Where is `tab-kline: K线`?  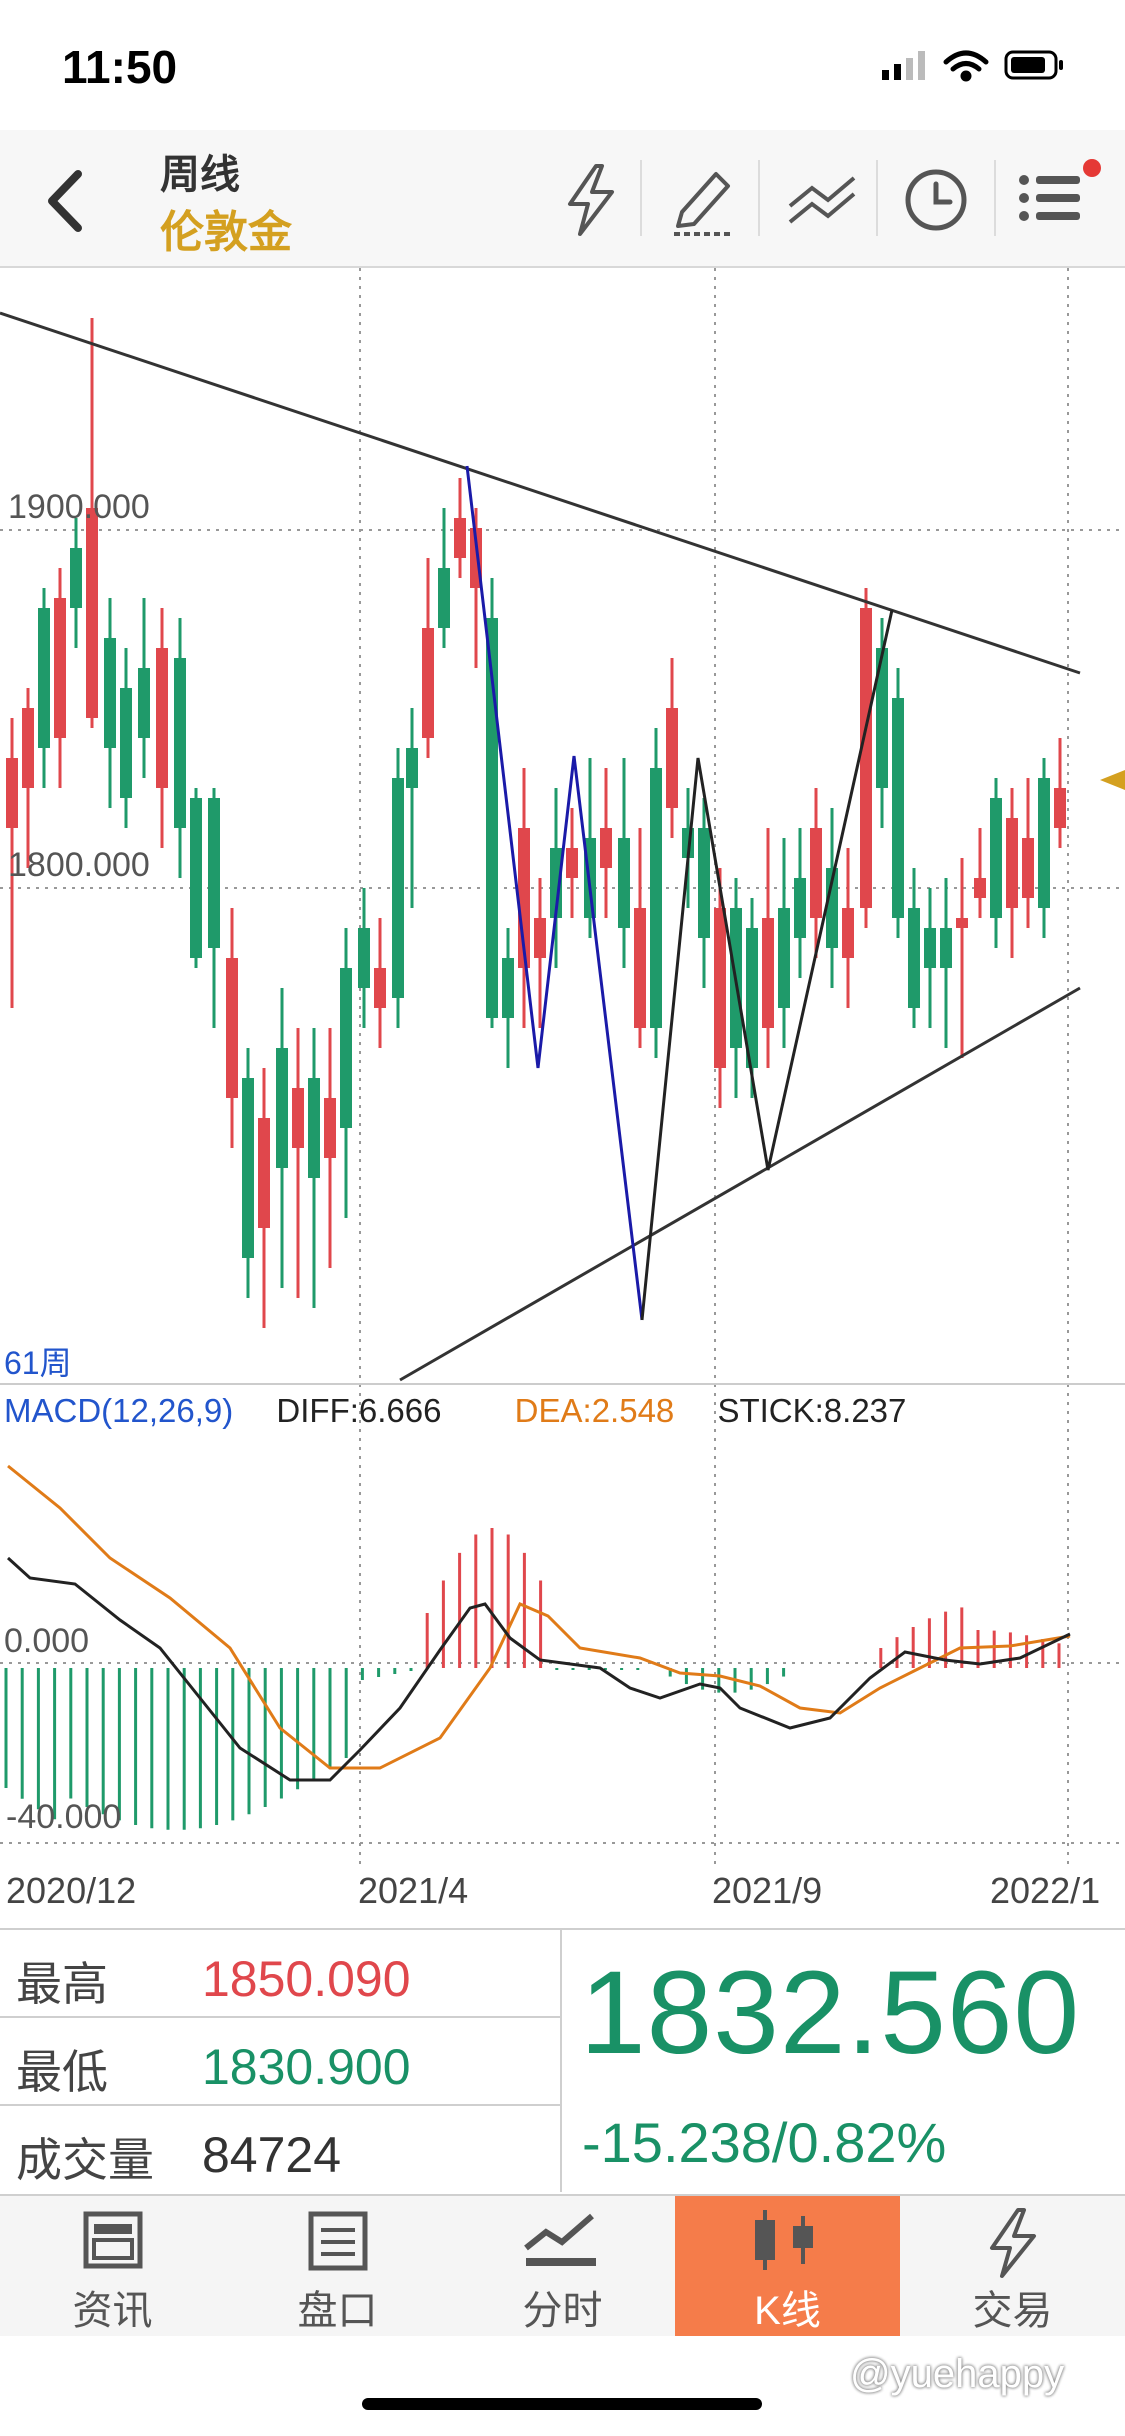
tab-kline: K线 is located at coordinates (787, 2266).